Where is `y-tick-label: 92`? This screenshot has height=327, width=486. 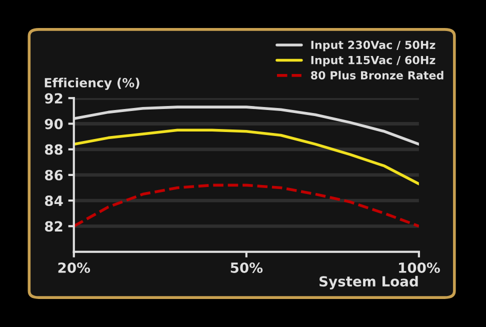 y-tick-label: 92 is located at coordinates (53, 98).